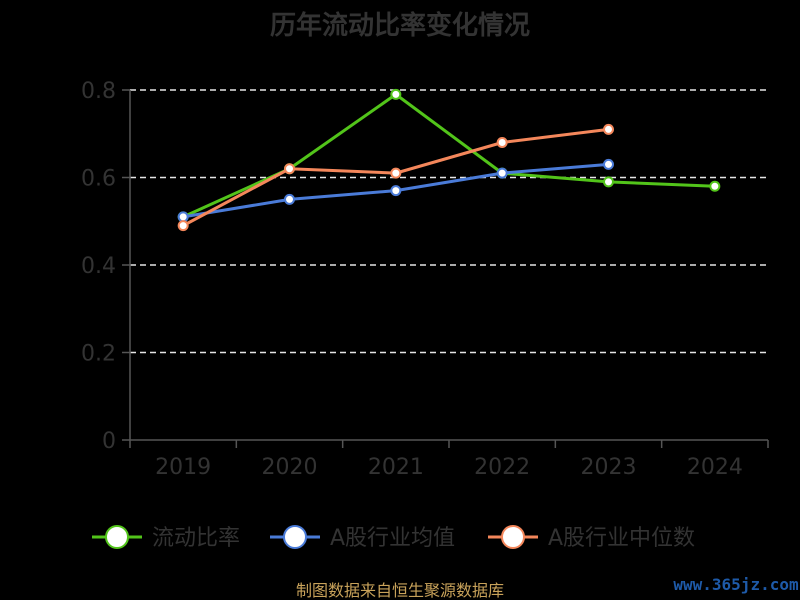 The image size is (800, 600). I want to click on legend-item: A股行业均值, so click(362, 538).